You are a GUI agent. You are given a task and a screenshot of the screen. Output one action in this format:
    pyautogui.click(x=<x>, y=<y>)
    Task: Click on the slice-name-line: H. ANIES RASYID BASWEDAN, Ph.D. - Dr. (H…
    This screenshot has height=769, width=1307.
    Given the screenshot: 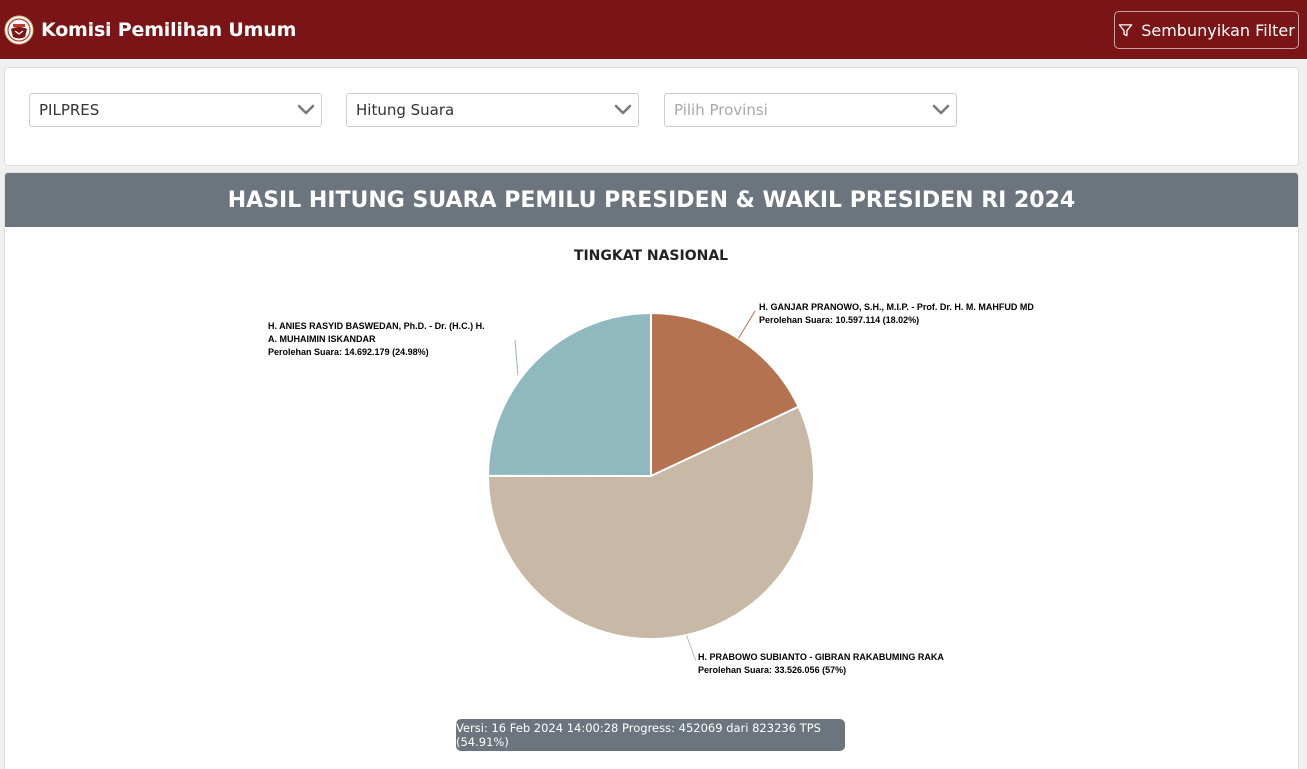 What is the action you would take?
    pyautogui.click(x=376, y=326)
    